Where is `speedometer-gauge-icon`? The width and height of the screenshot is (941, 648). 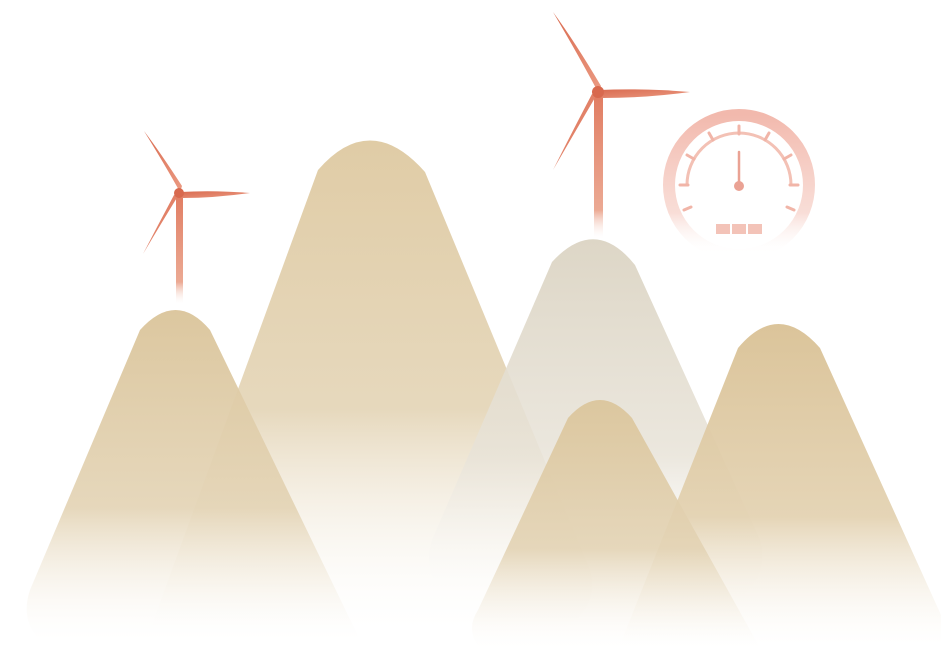 speedometer-gauge-icon is located at coordinates (739, 185).